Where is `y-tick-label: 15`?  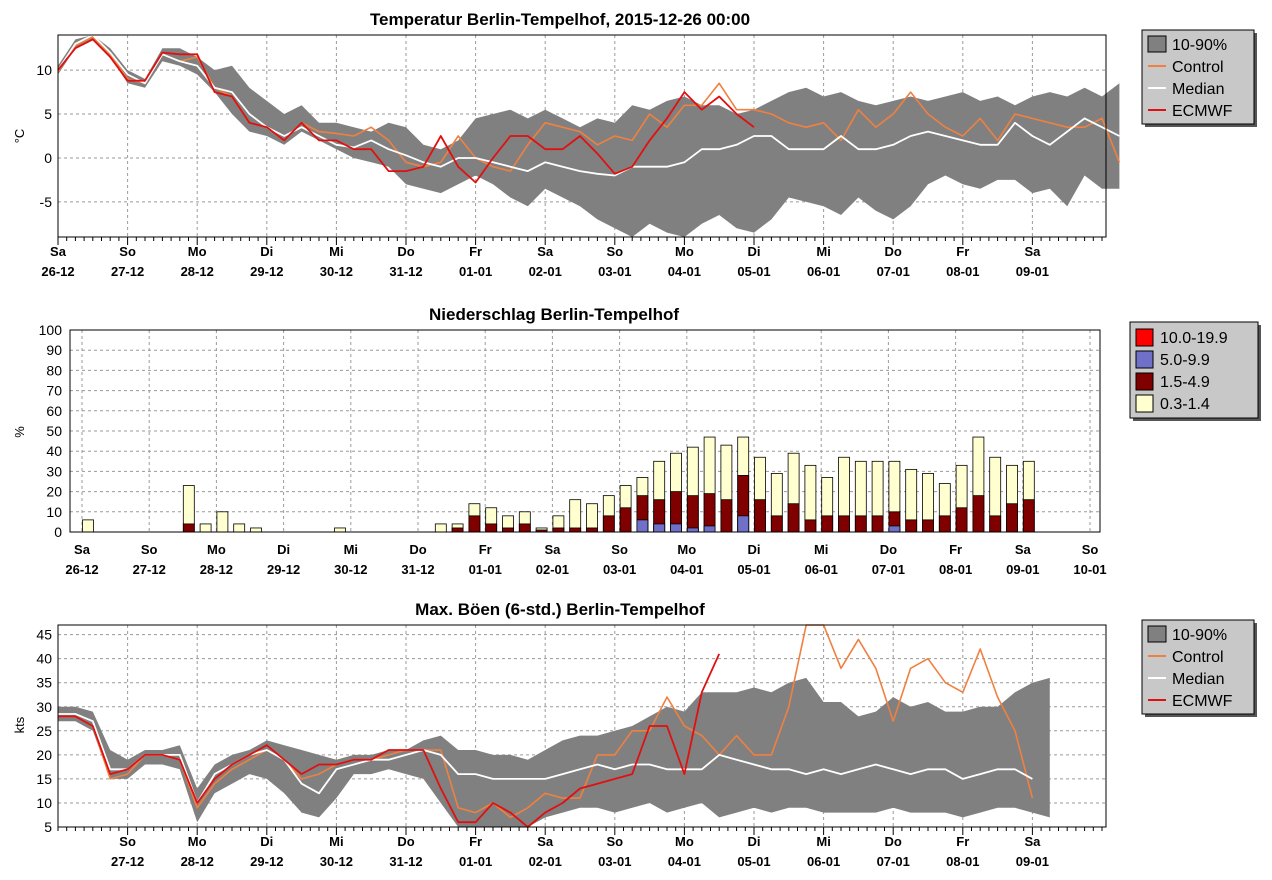
y-tick-label: 15 is located at coordinates (44, 779).